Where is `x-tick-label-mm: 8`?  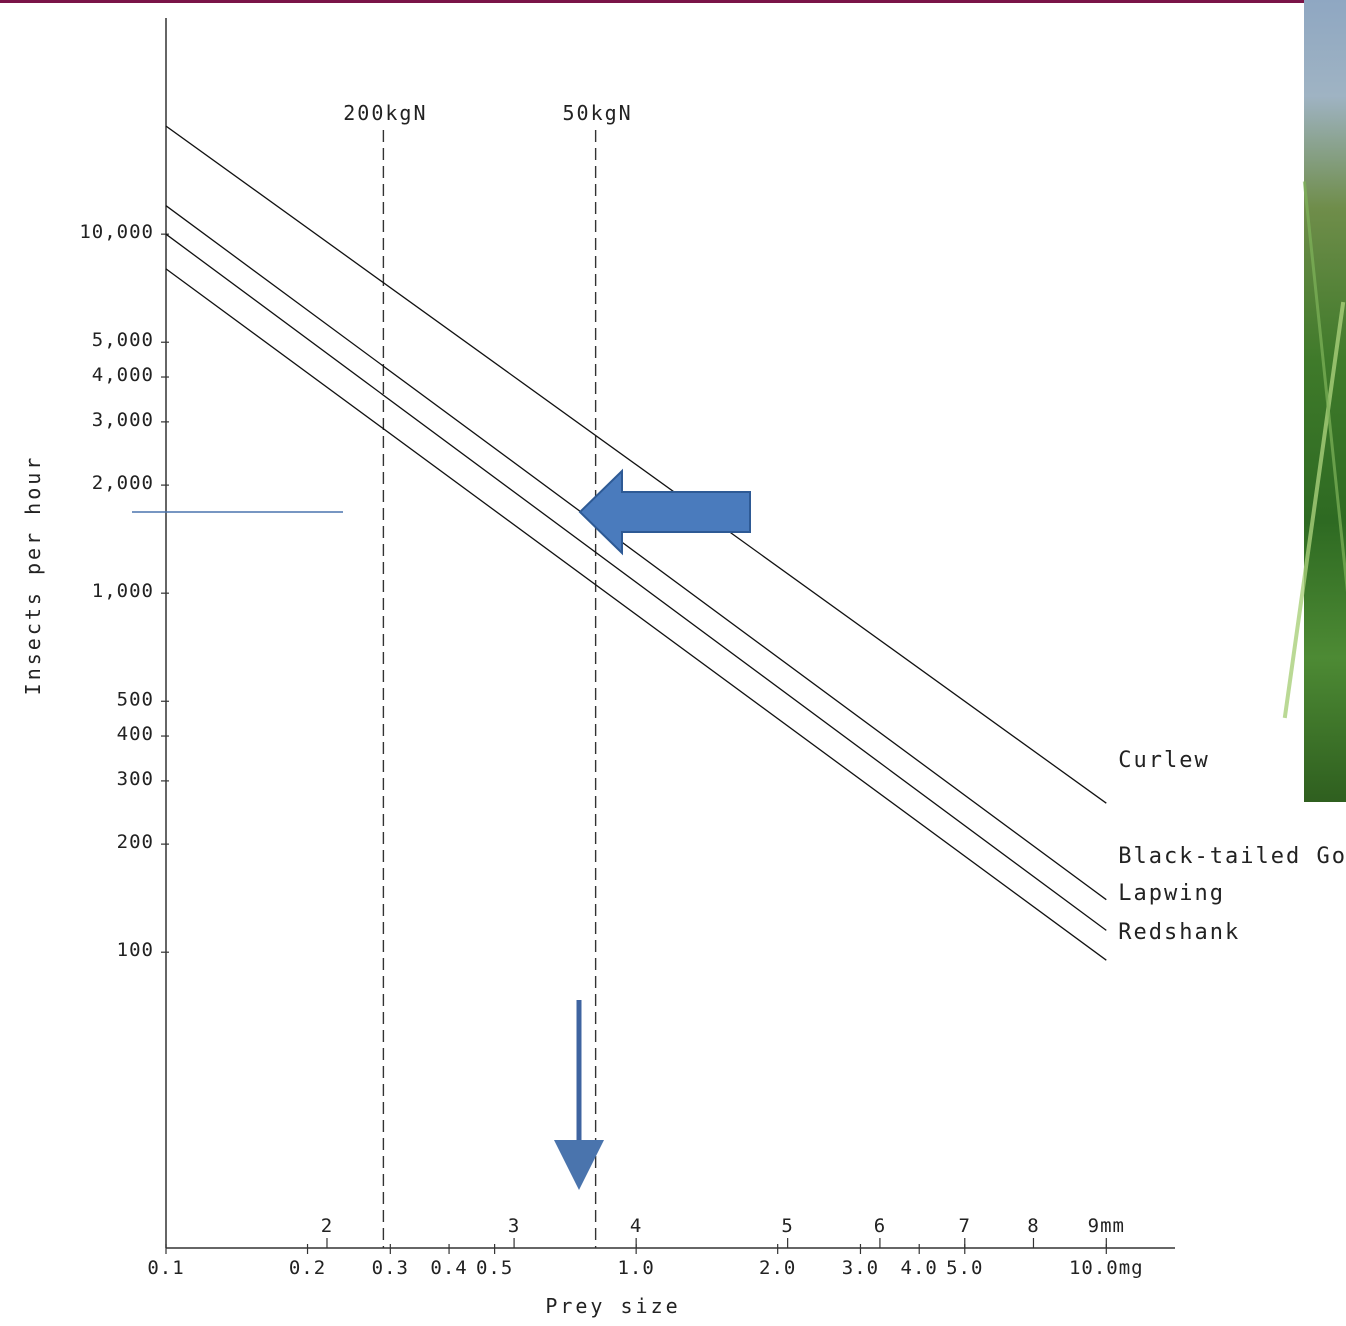
x-tick-label-mm: 8 is located at coordinates (1033, 1226).